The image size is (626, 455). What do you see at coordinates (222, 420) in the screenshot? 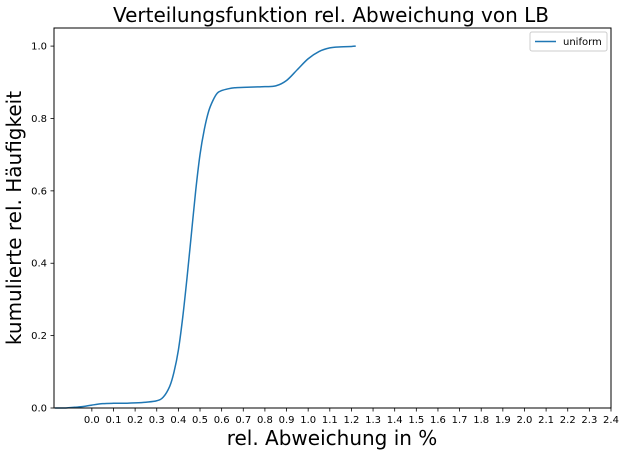
I see `x-tick-label: 0.6` at bounding box center [222, 420].